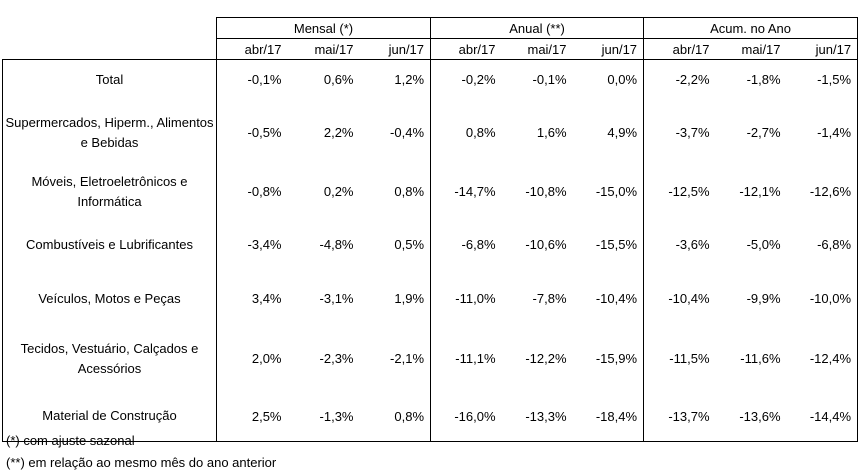  I want to click on value-cell: 2,5%, so click(252, 416).